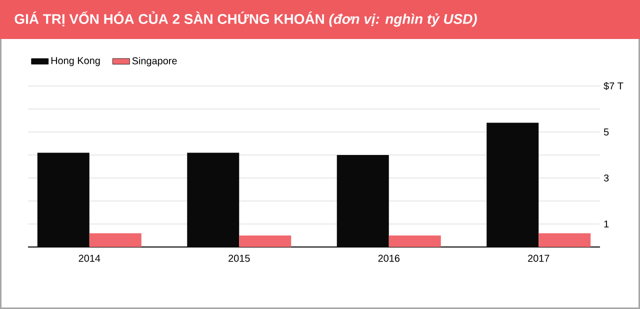 The image size is (640, 309). Describe the element at coordinates (245, 19) in the screenshot. I see `chart-title: GIÁ TRỊ VỐN HÓA CỦA 2 SÀN CHỨNG KHOÁN (đơn vị: nghìn tỷ USD)` at that location.